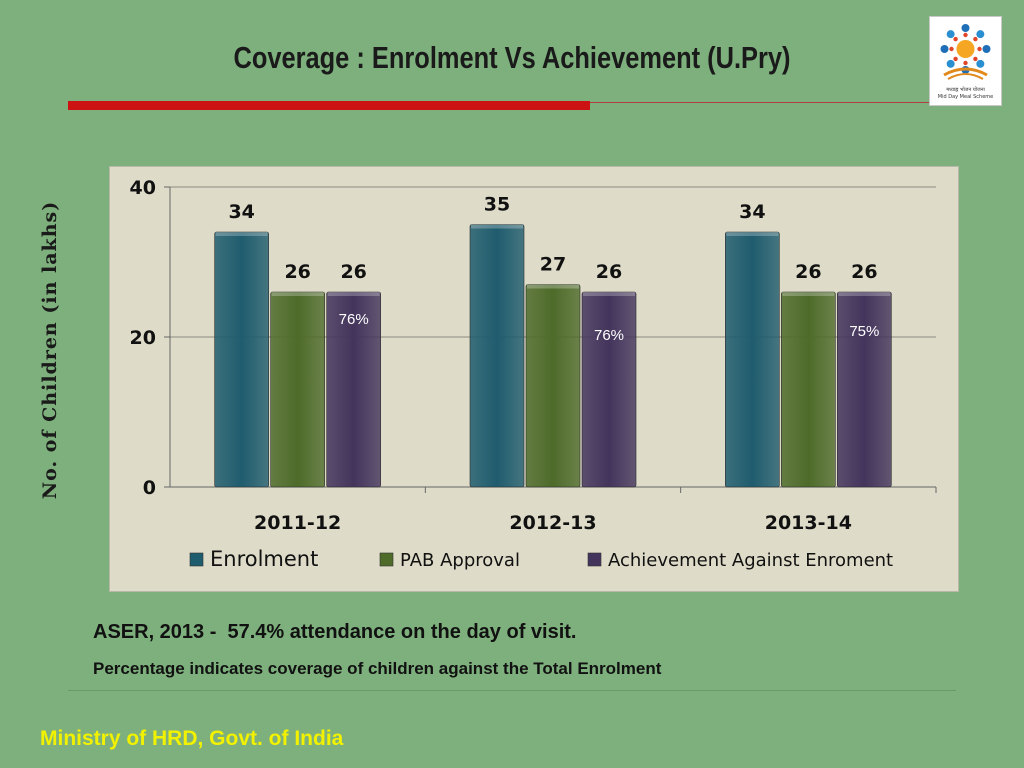 This screenshot has height=768, width=1024. I want to click on legend-entry: Achievement Against Enroment, so click(750, 560).